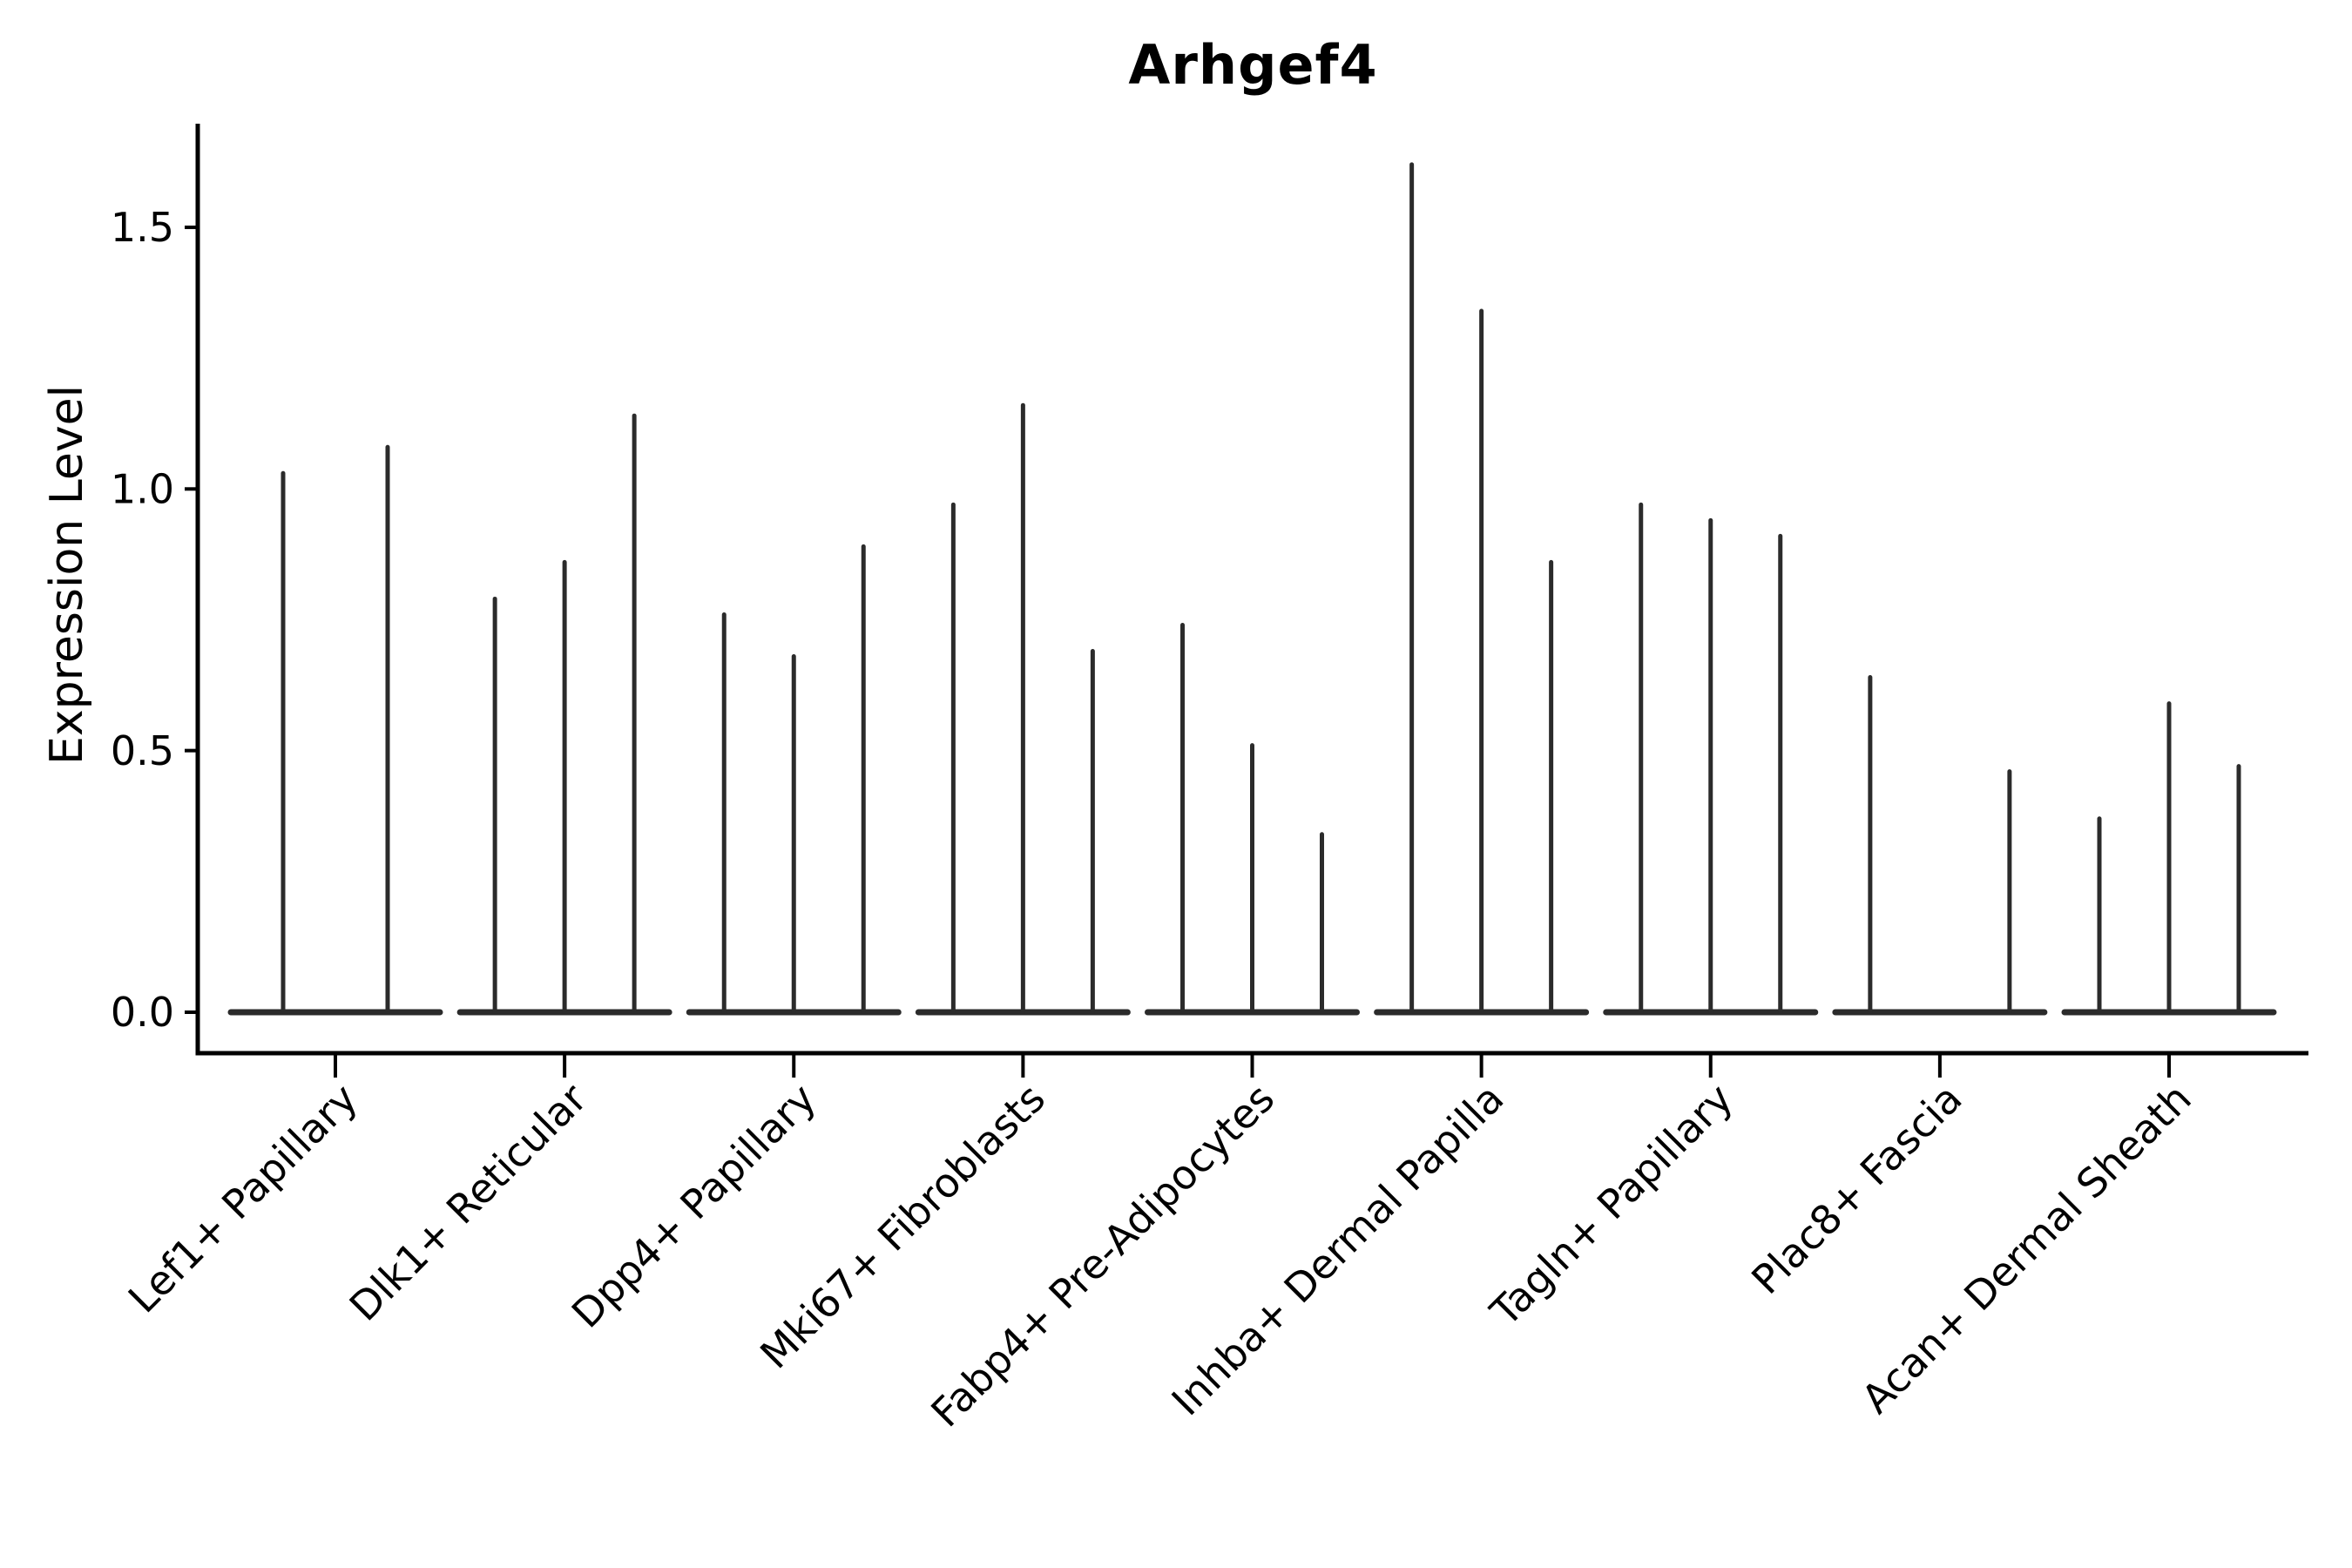 The height and width of the screenshot is (1568, 2352). I want to click on chart-title: Arhgef4, so click(1253, 65).